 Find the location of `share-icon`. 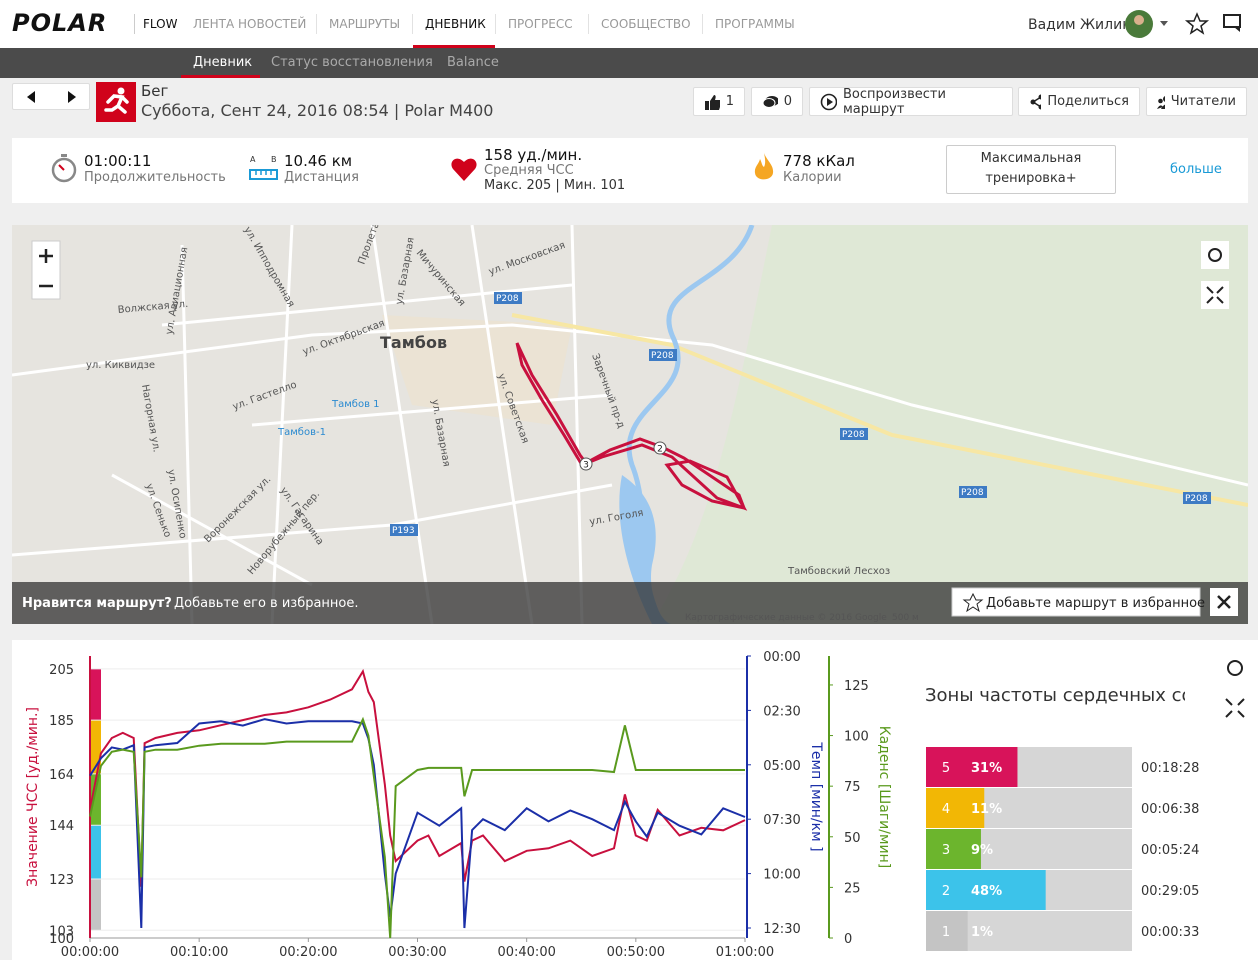

share-icon is located at coordinates (1036, 101).